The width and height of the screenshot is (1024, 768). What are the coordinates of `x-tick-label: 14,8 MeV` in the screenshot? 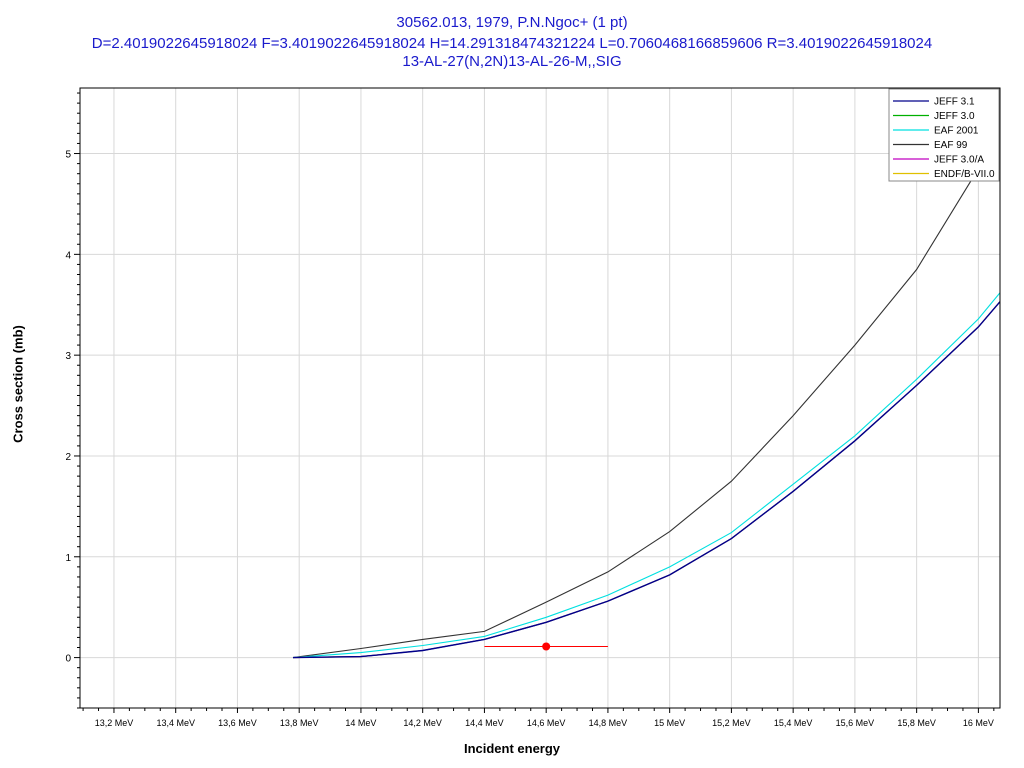 It's located at (608, 723).